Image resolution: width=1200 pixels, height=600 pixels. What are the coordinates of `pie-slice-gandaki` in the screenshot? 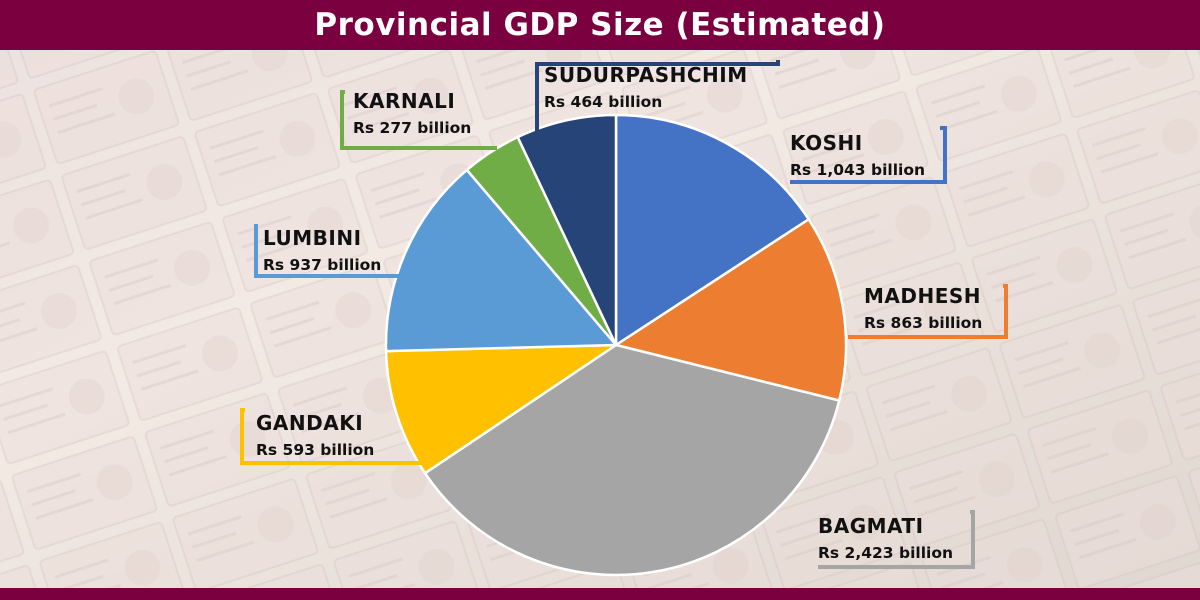 It's located at (502, 409).